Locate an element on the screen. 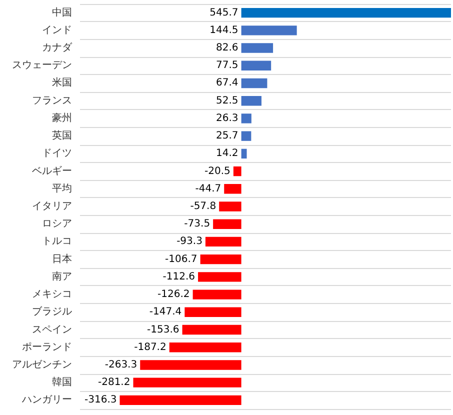 Image resolution: width=453 pixels, height=415 pixels. y-tick-label: スウェーデン is located at coordinates (42, 66).